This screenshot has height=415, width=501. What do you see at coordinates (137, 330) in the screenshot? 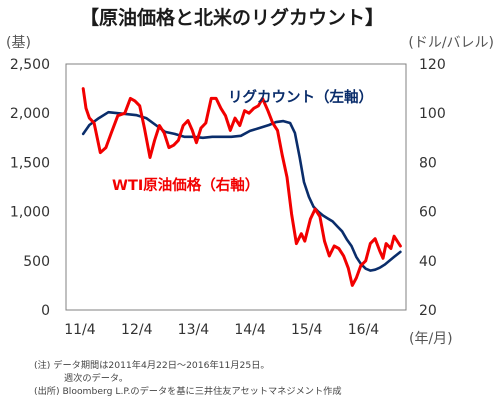
I see `x-tick-label: 12/4` at bounding box center [137, 330].